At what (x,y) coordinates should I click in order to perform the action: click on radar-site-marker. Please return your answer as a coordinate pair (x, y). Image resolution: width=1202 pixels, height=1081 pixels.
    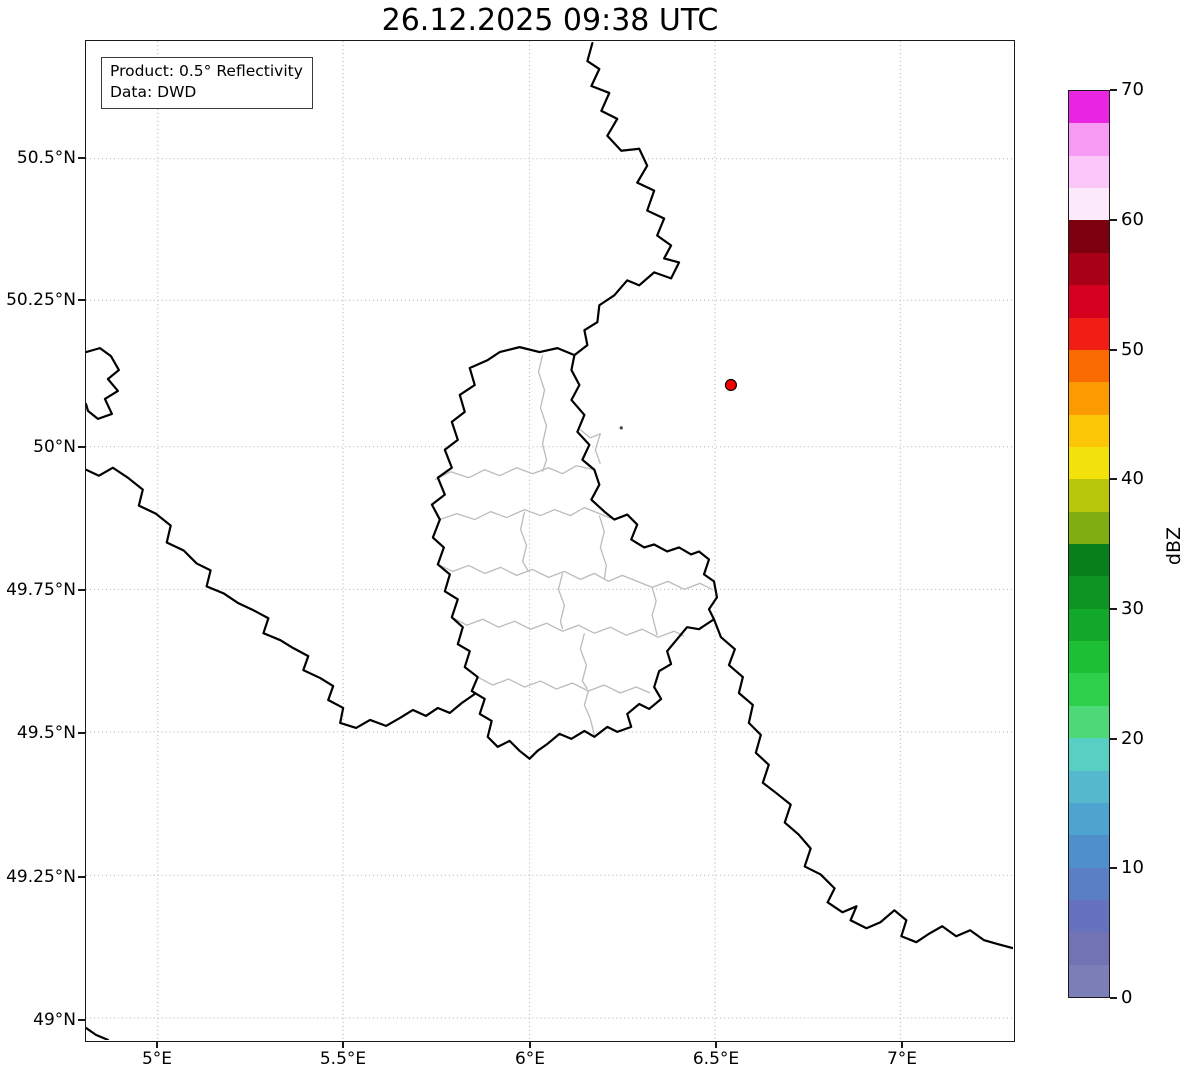
    Looking at the image, I should click on (730, 385).